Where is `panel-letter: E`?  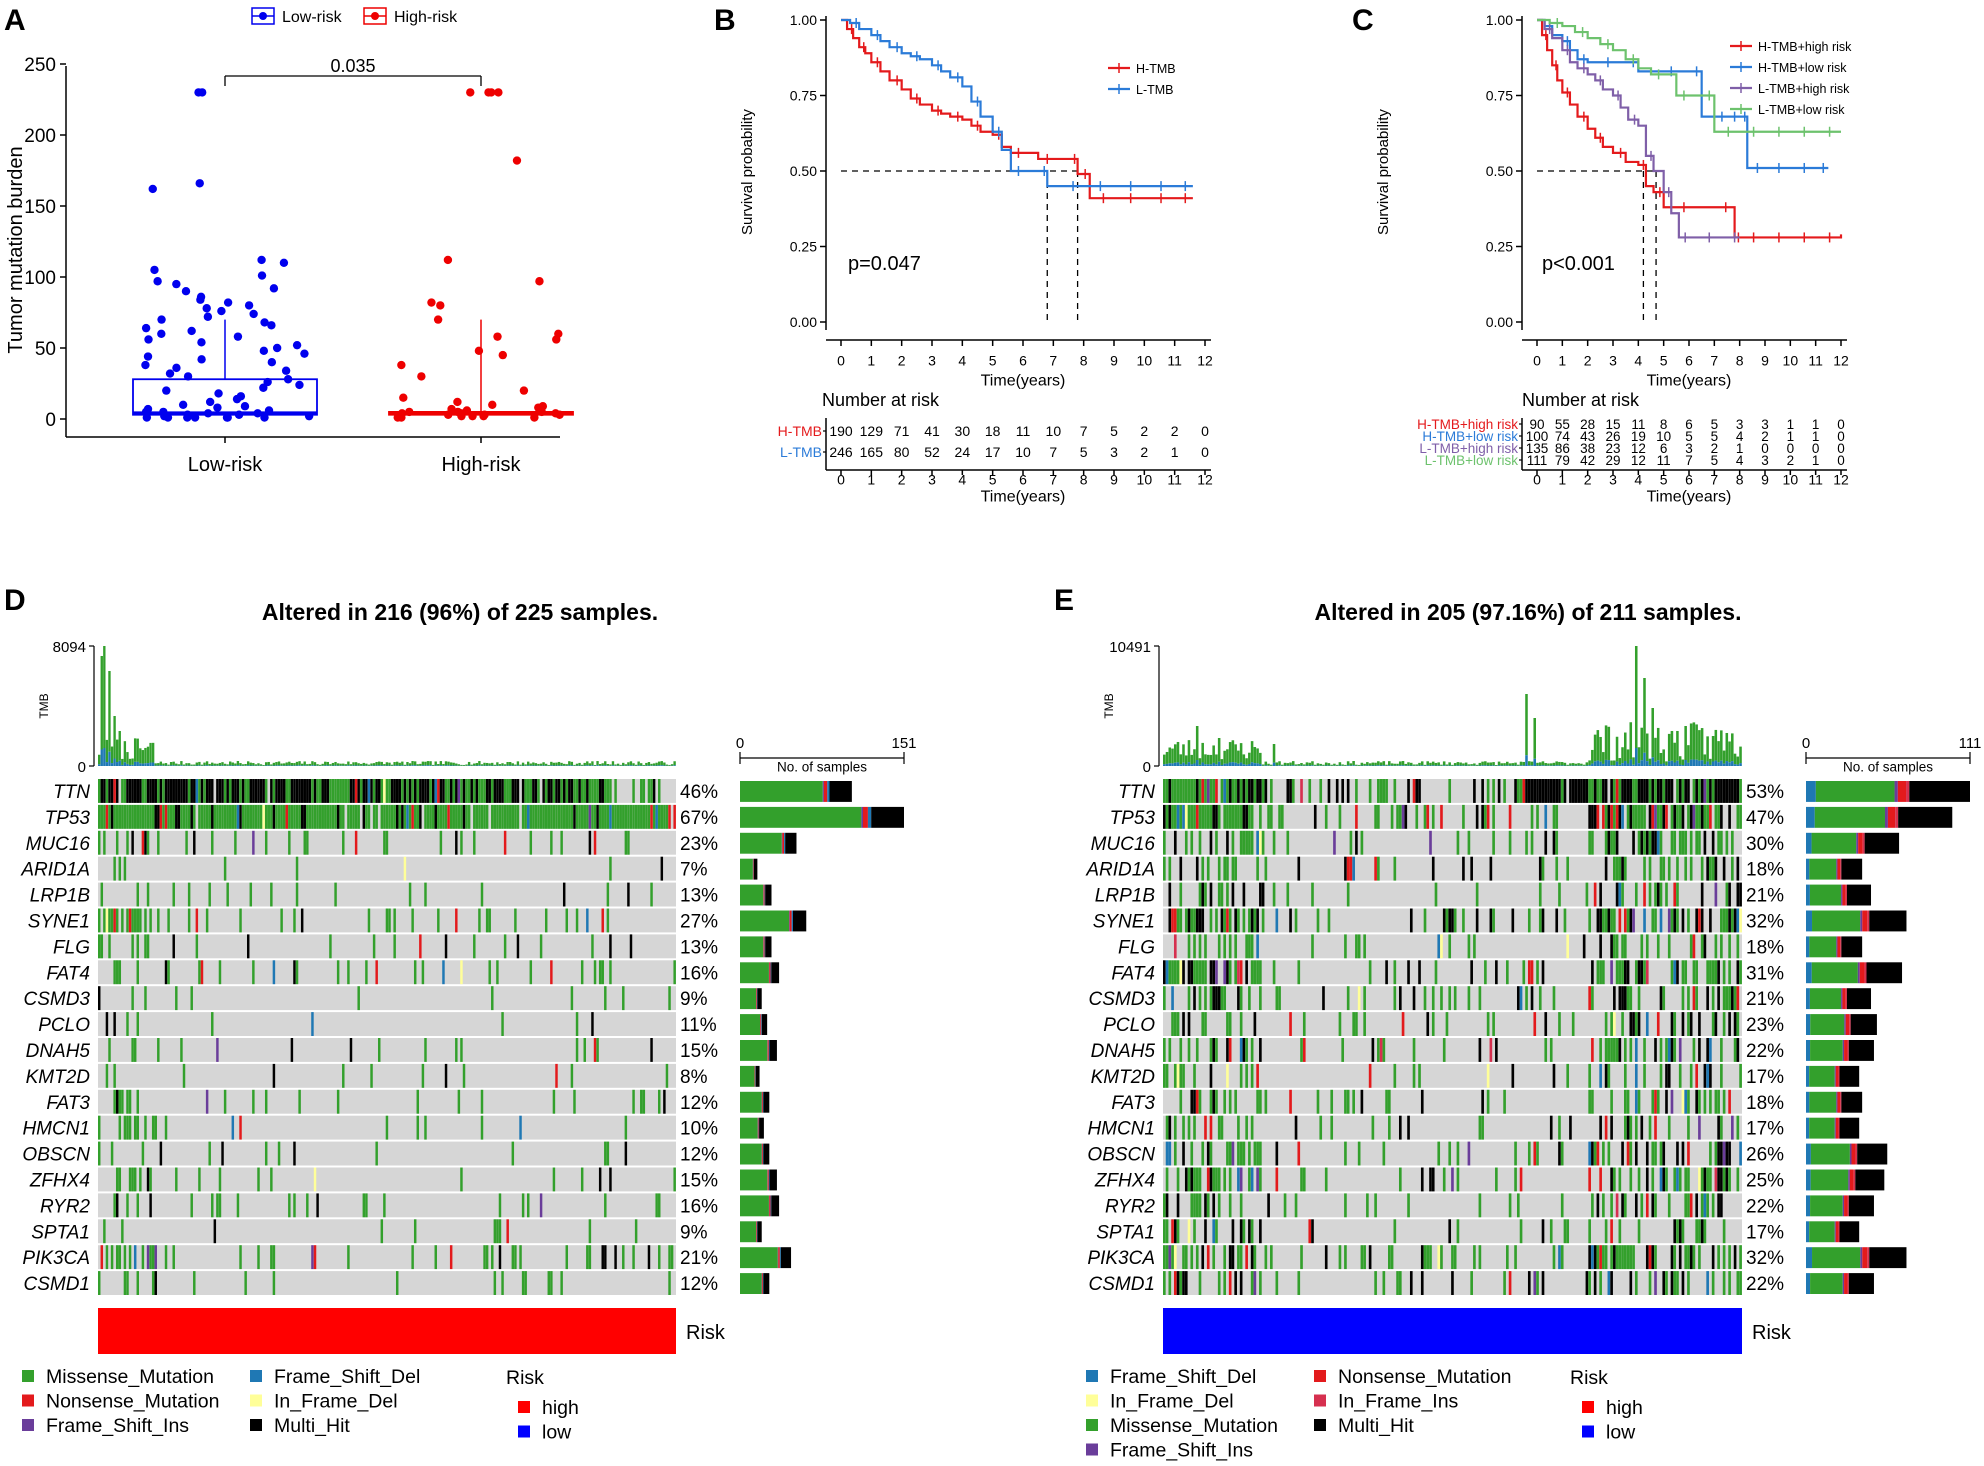 panel-letter: E is located at coordinates (1064, 600).